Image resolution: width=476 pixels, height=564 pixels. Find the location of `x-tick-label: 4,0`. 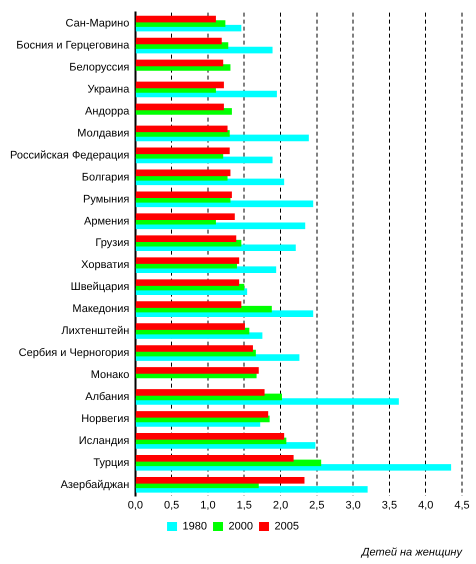

x-tick-label: 4,0 is located at coordinates (426, 505).